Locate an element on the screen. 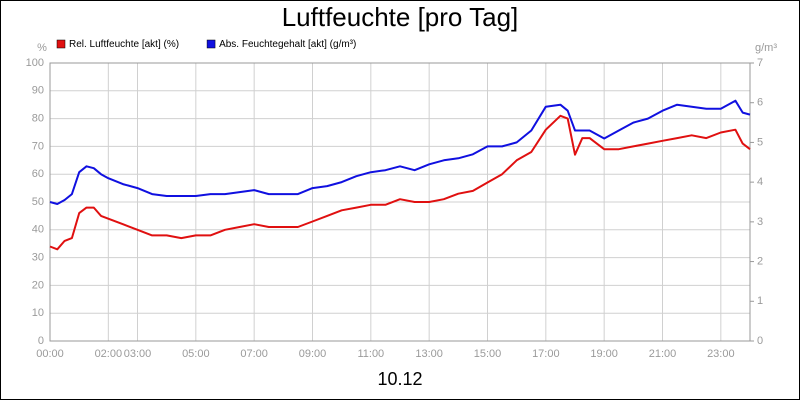 This screenshot has height=400, width=800. y2-tick-label: 0 is located at coordinates (760, 341).